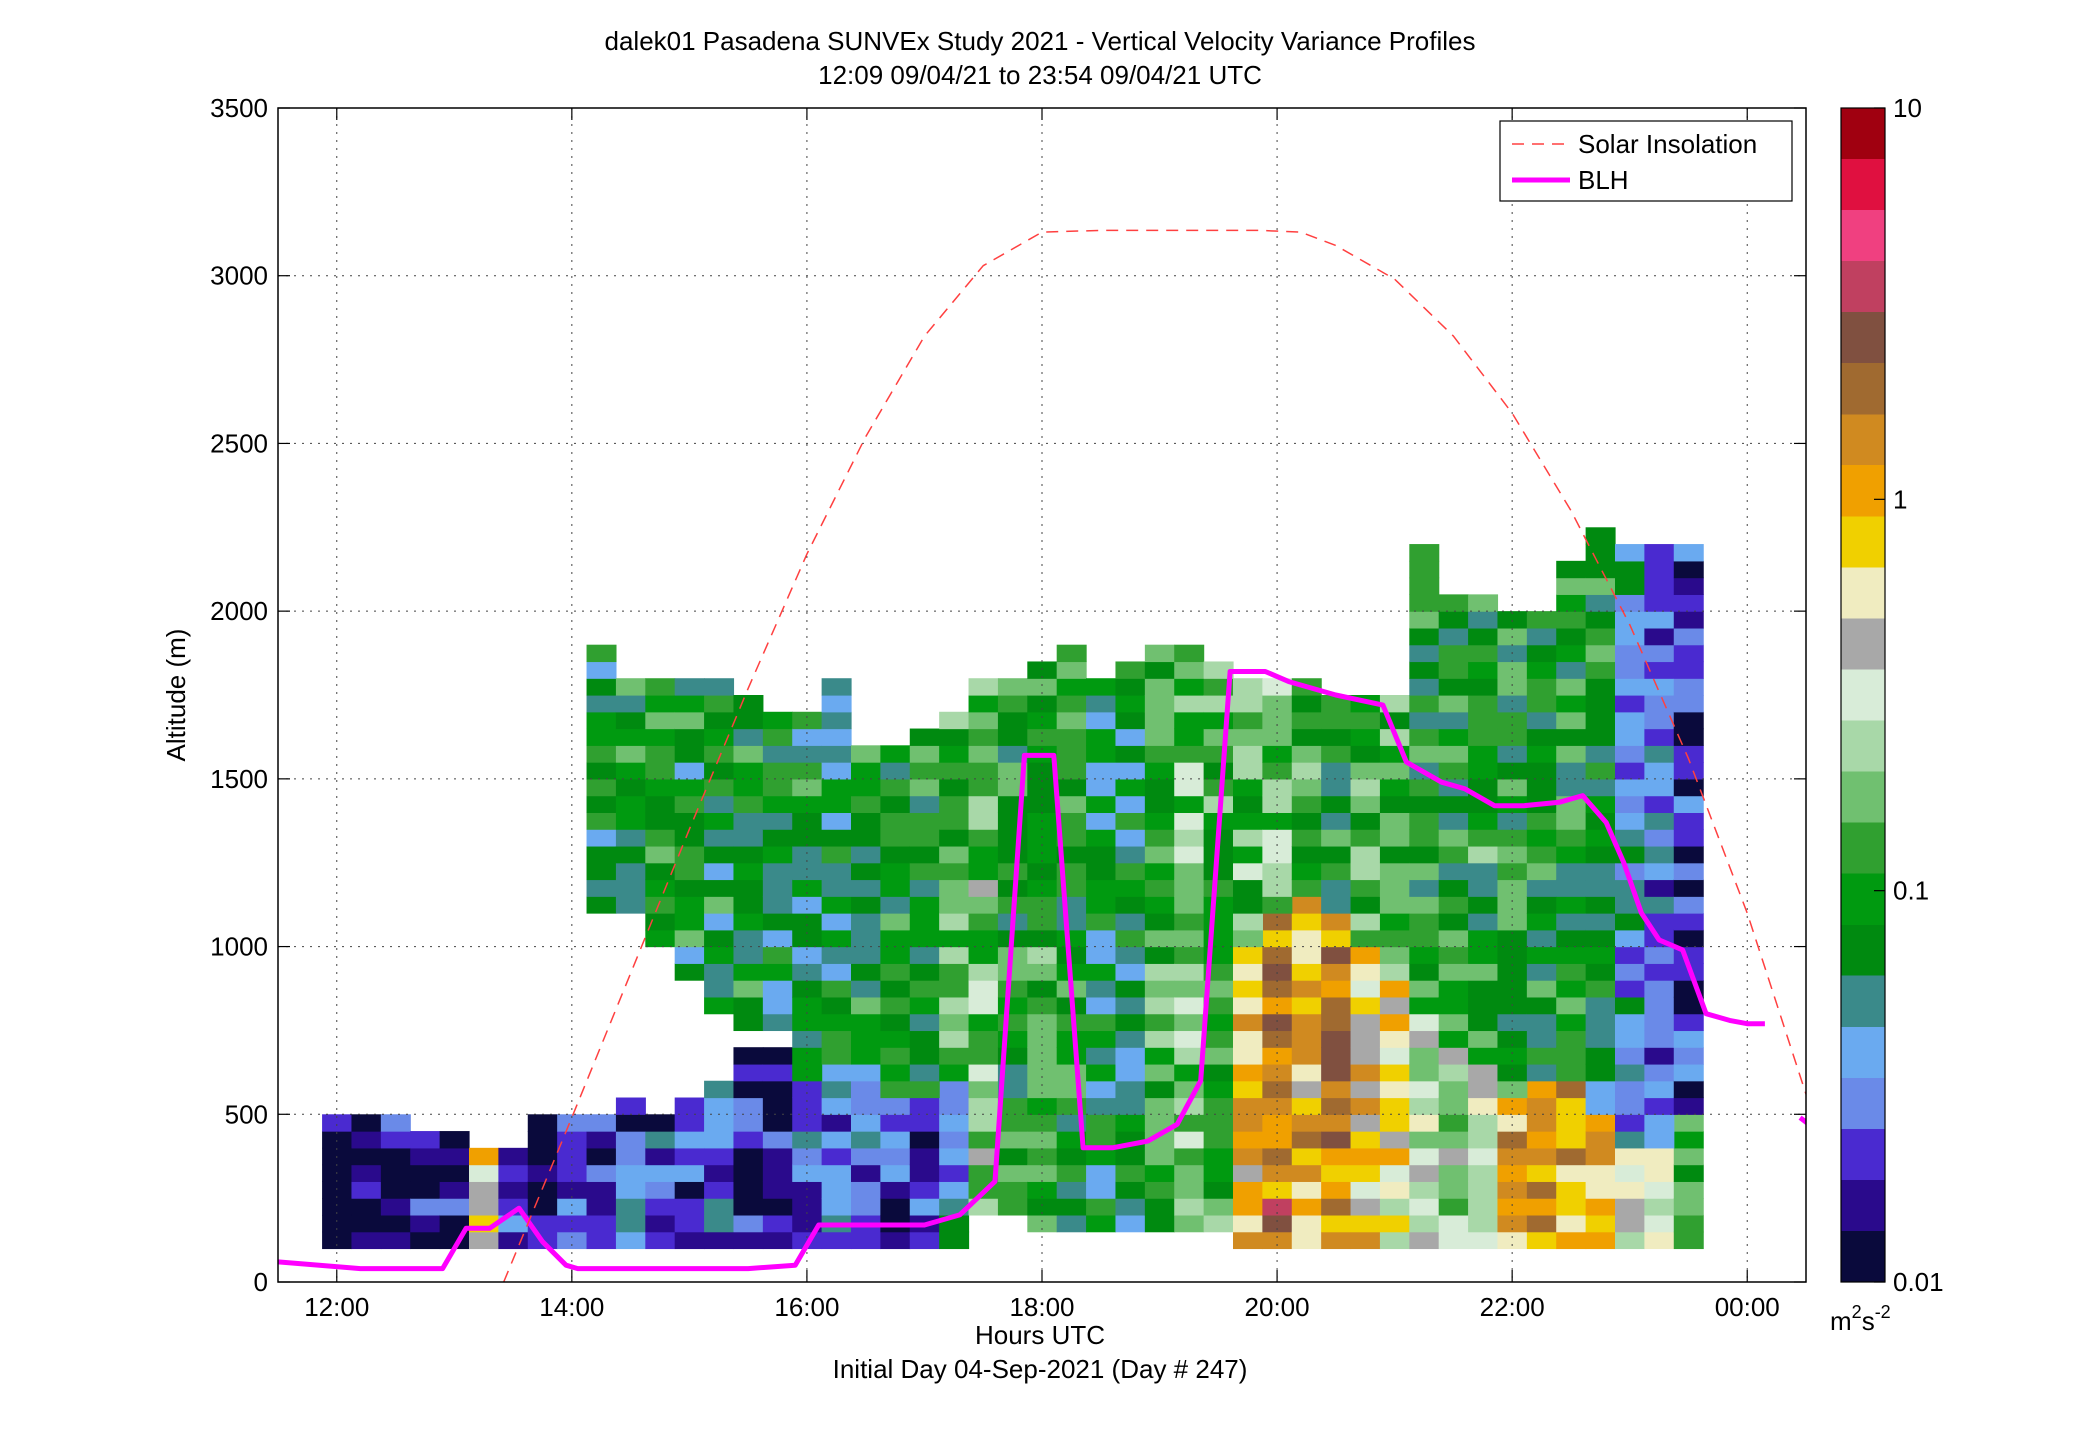  What do you see at coordinates (239, 947) in the screenshot?
I see `y-tick-label: 1000` at bounding box center [239, 947].